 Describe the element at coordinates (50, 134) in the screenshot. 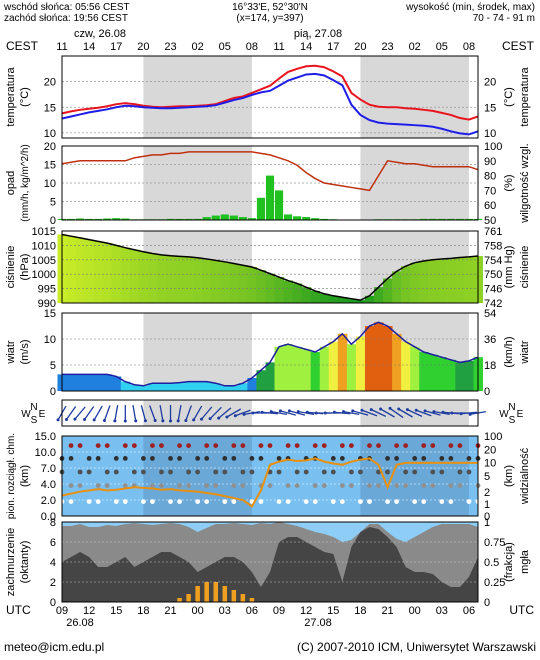

I see `temp-tick-left: 10` at that location.